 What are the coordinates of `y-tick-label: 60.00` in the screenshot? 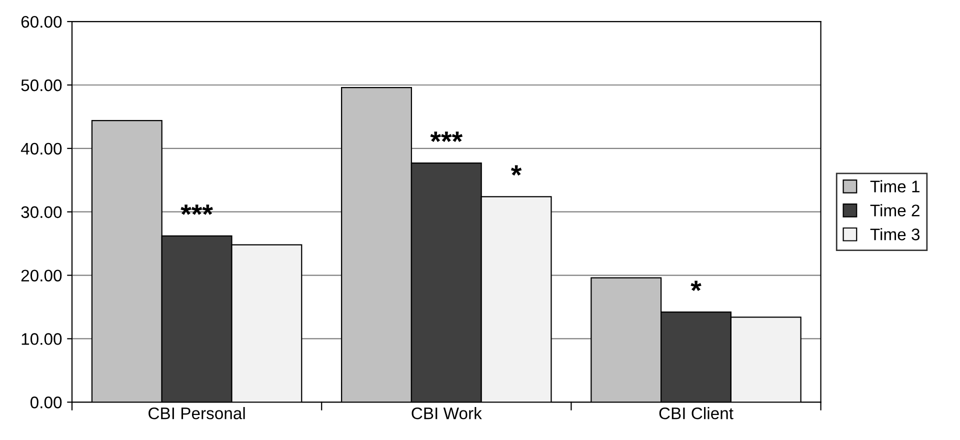 It's located at (41, 22).